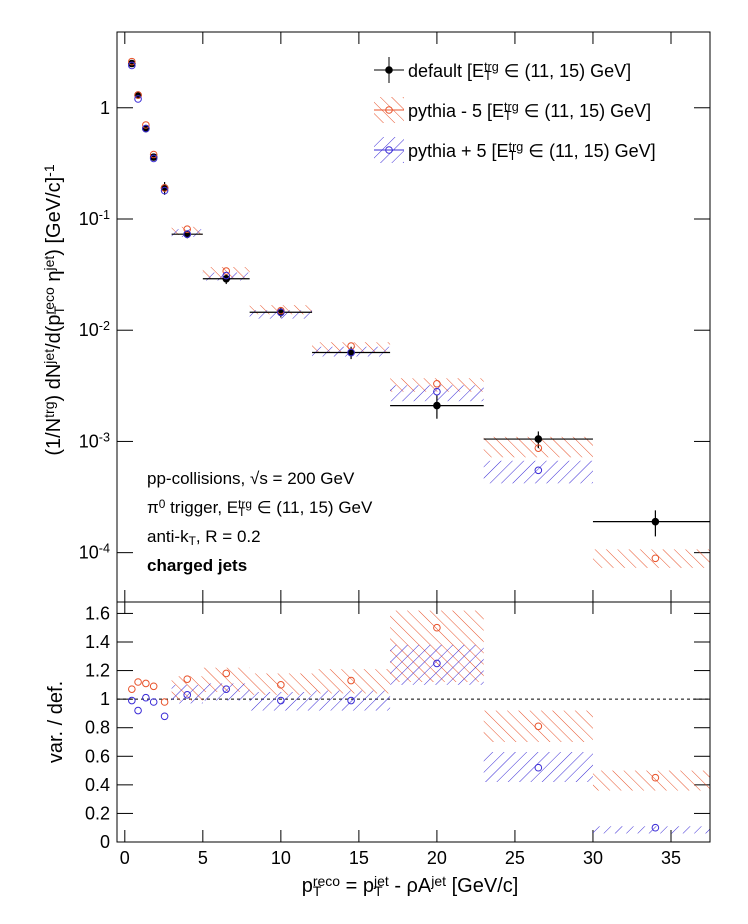 The height and width of the screenshot is (924, 748). What do you see at coordinates (94, 552) in the screenshot?
I see `y-tick-label: 10⁻⁴` at bounding box center [94, 552].